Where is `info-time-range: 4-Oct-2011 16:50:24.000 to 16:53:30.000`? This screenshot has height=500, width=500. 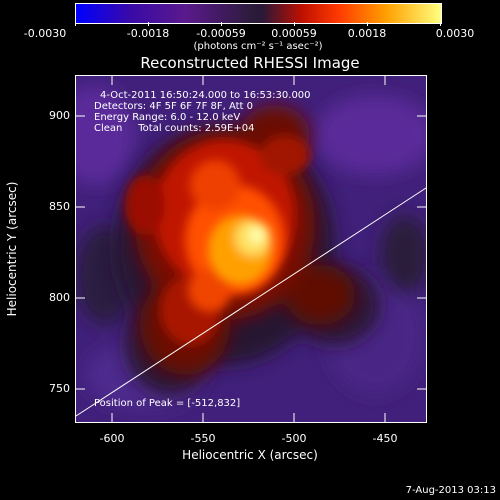 info-time-range: 4-Oct-2011 16:50:24.000 to 16:53:30.000 is located at coordinates (205, 95).